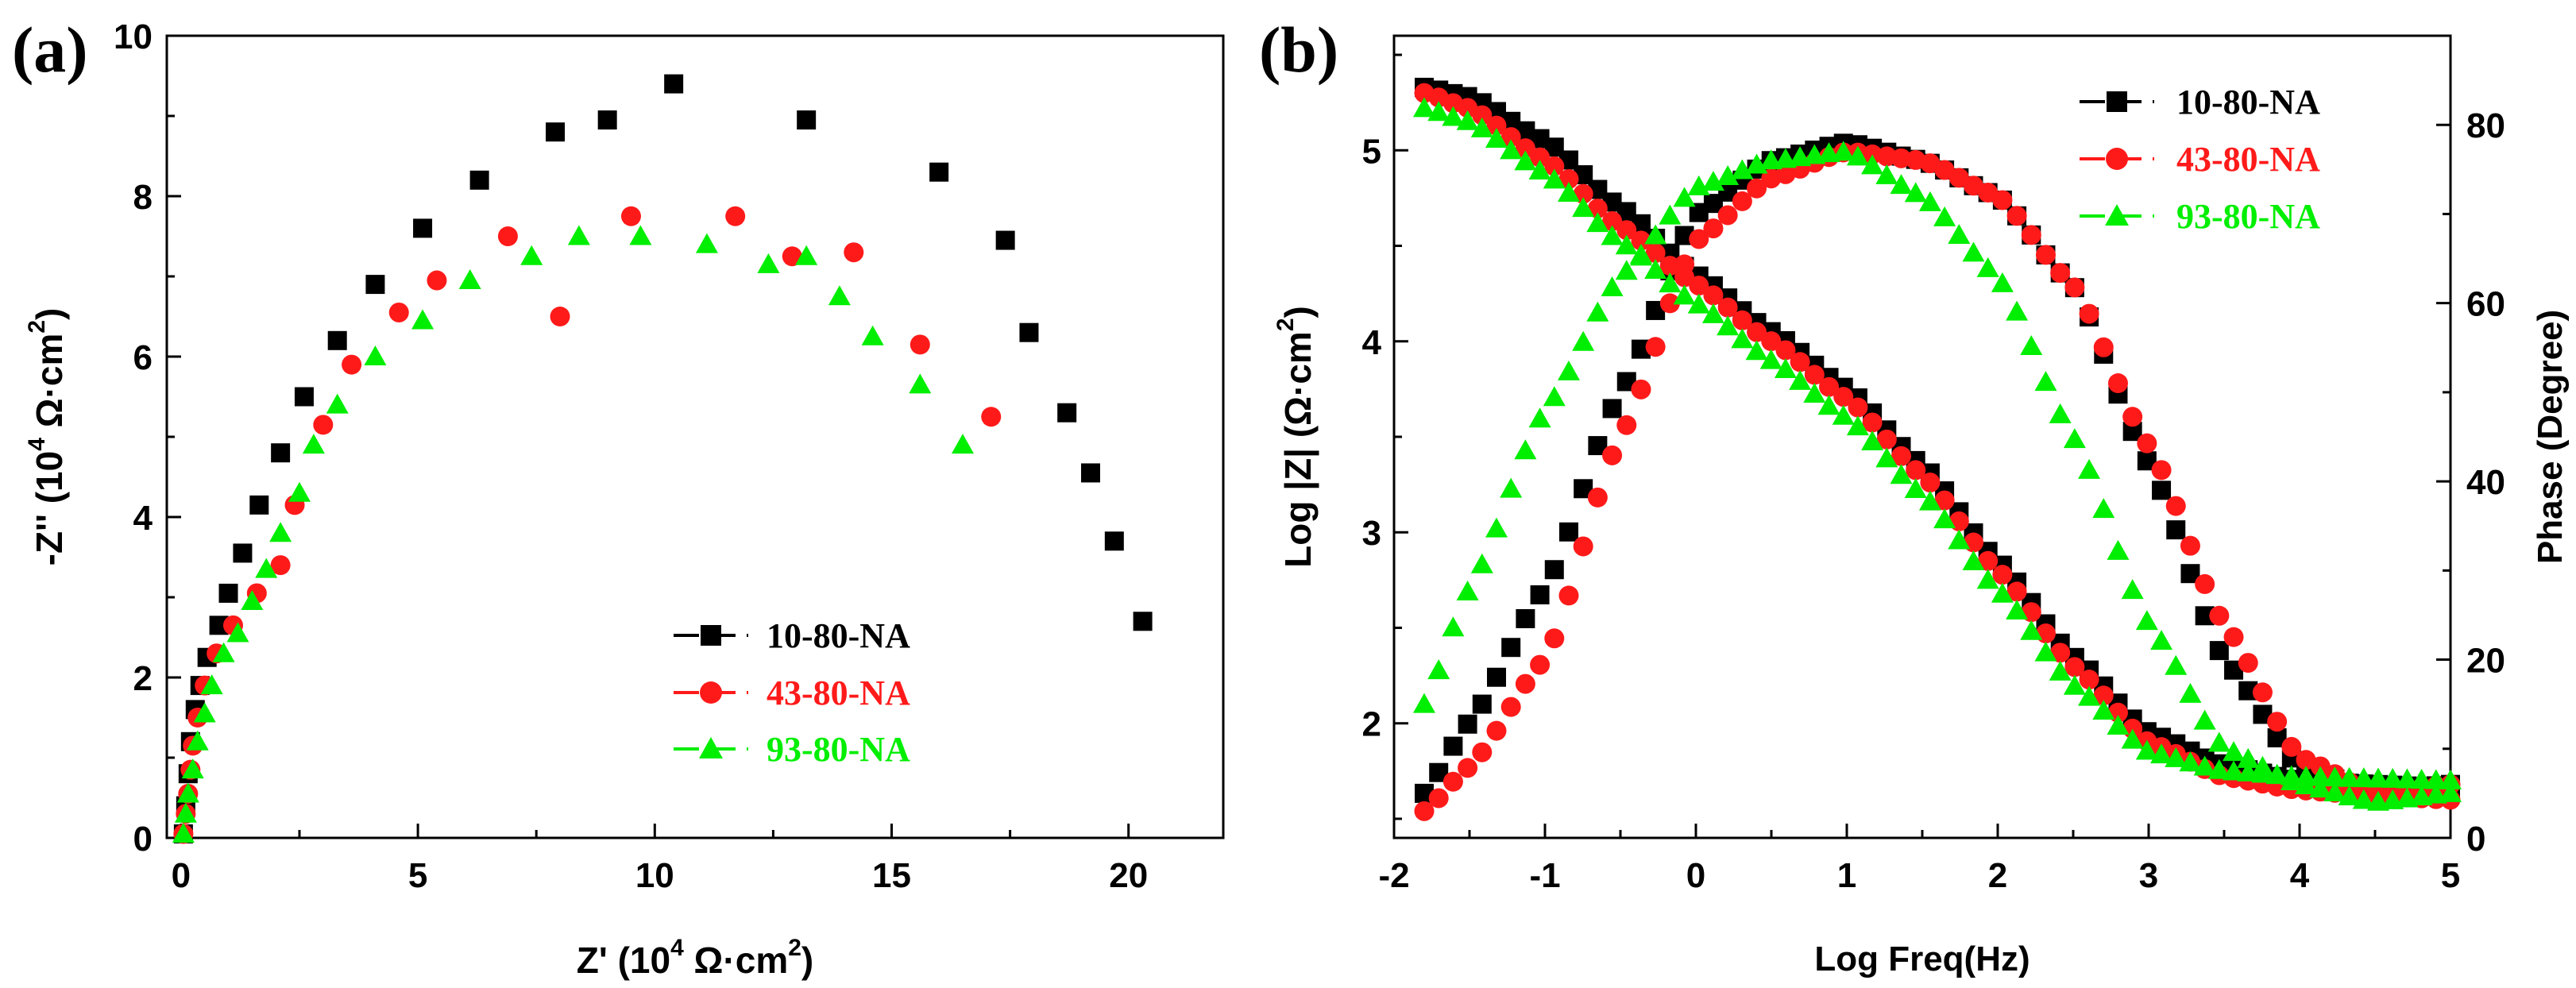  Describe the element at coordinates (2485, 661) in the screenshot. I see `y2-tick-label: 20` at that location.